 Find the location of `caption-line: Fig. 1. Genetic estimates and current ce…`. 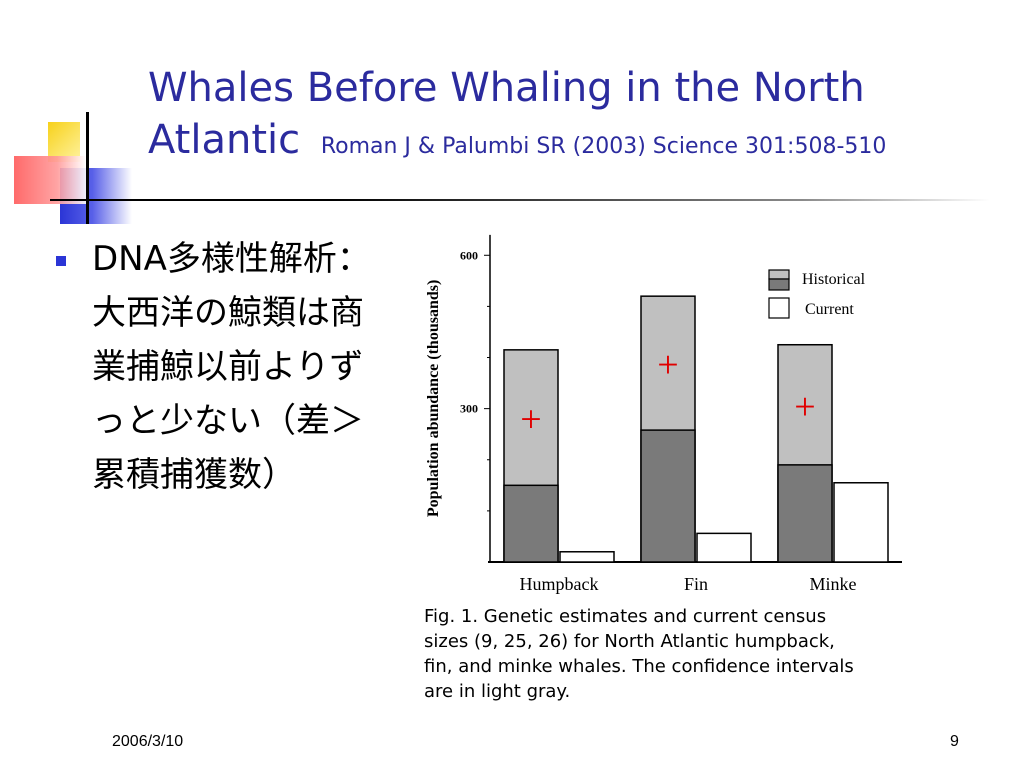

caption-line: Fig. 1. Genetic estimates and current ce… is located at coordinates (625, 616).